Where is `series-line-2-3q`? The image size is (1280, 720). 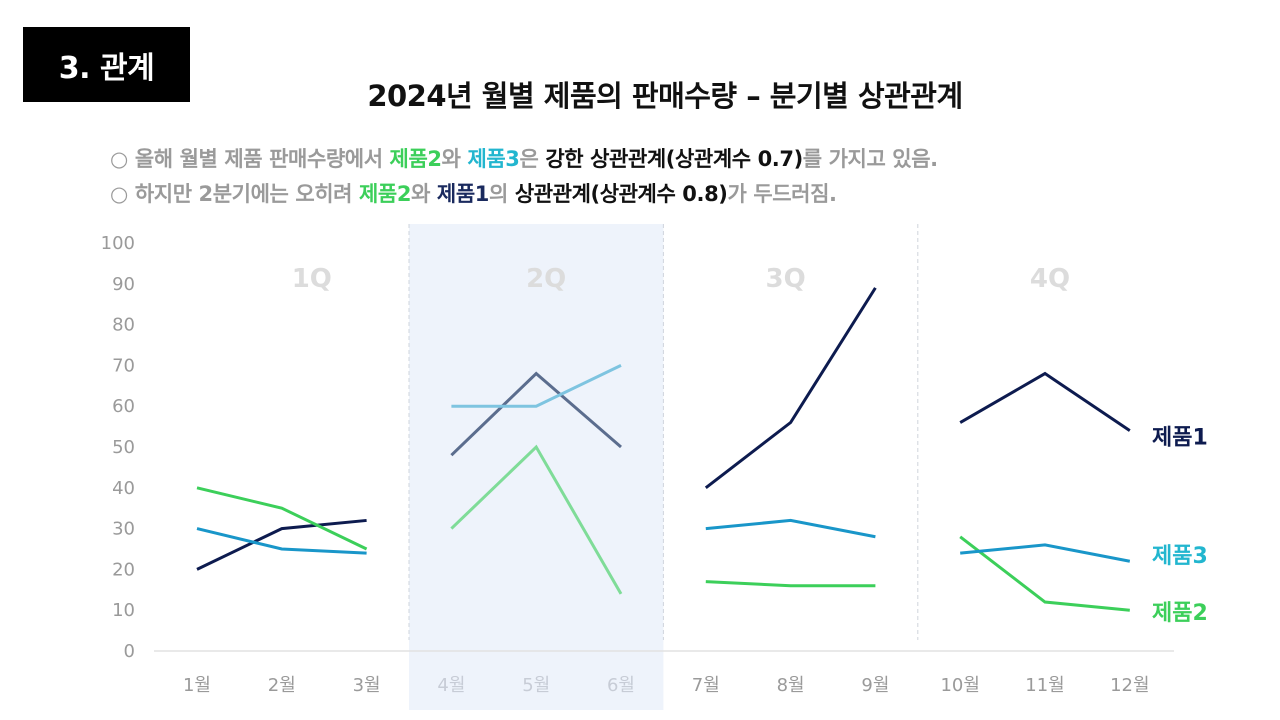 series-line-2-3q is located at coordinates (790, 584).